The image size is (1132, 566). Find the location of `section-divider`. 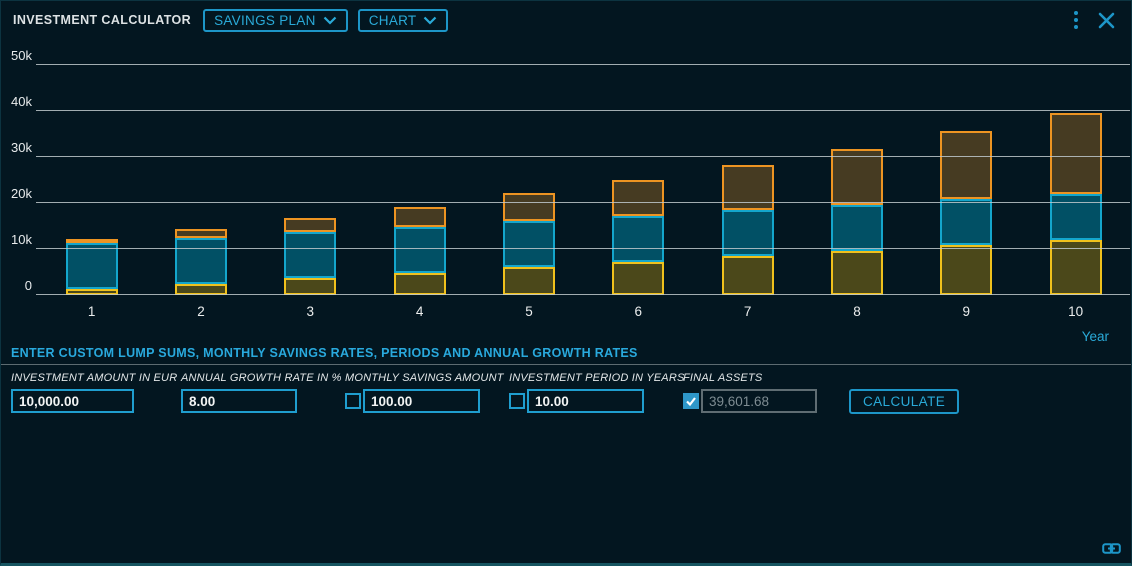

section-divider is located at coordinates (566, 364).